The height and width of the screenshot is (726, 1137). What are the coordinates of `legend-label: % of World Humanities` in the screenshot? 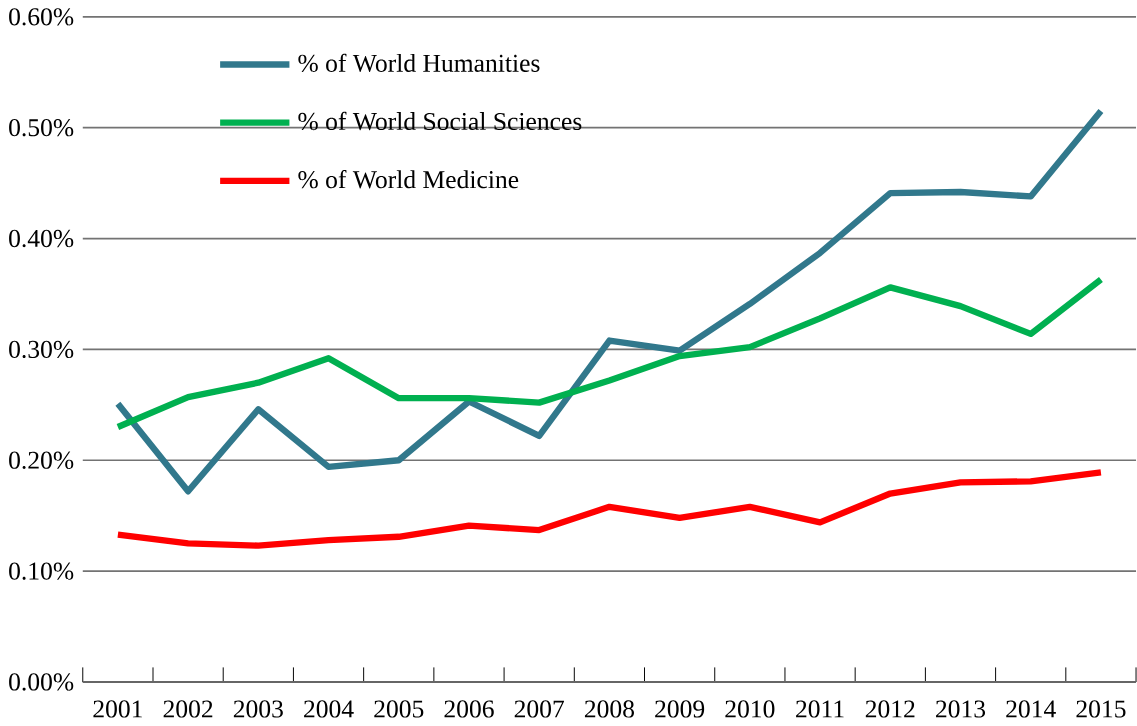 It's located at (419, 63).